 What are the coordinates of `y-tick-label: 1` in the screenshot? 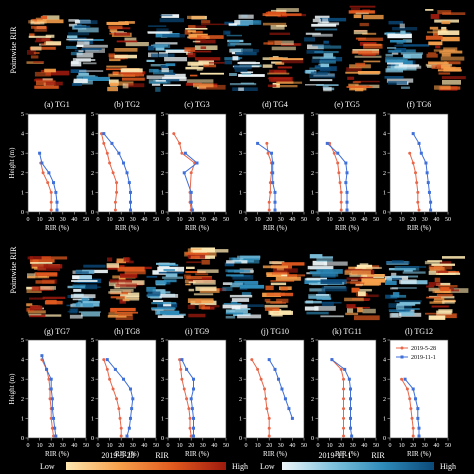 It's located at (162, 193).